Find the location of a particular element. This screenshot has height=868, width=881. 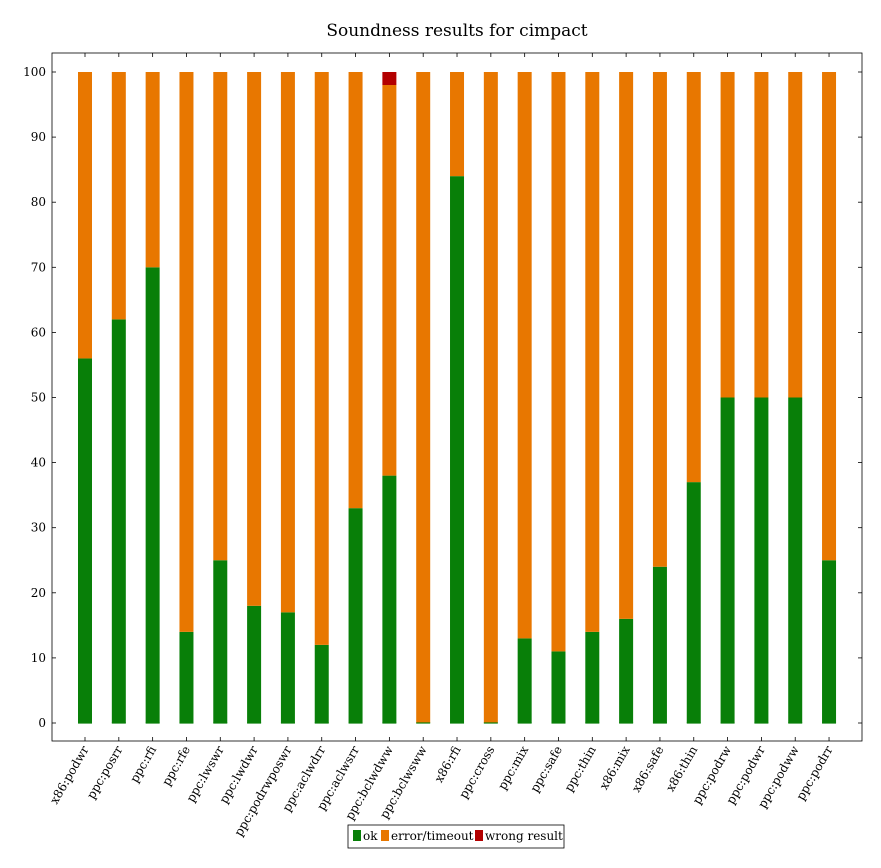

x-tick-label: ppc:safe is located at coordinates (546, 769).